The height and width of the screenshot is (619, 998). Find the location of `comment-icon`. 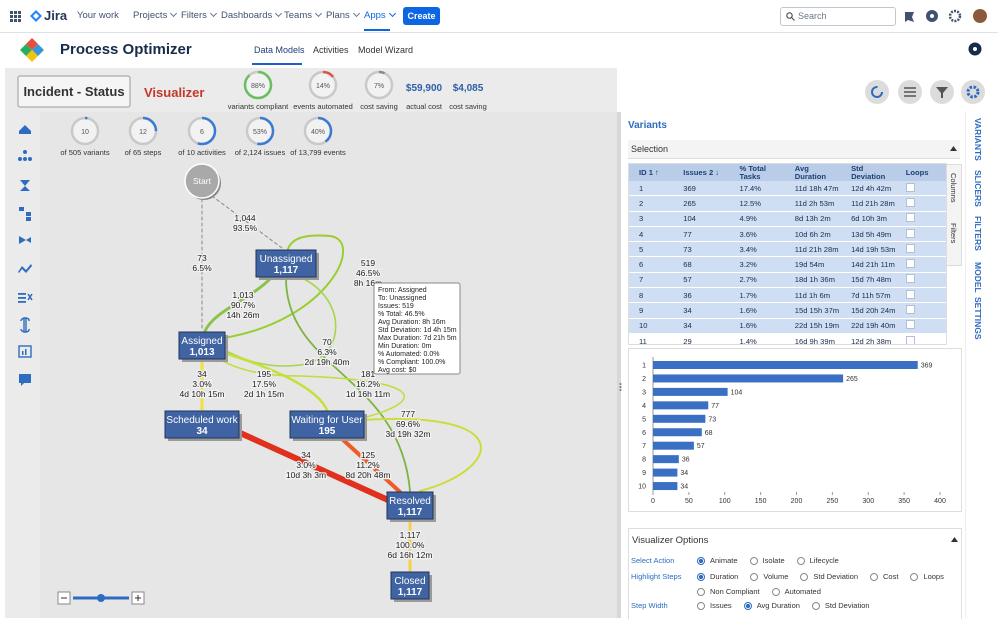

comment-icon is located at coordinates (25, 380).